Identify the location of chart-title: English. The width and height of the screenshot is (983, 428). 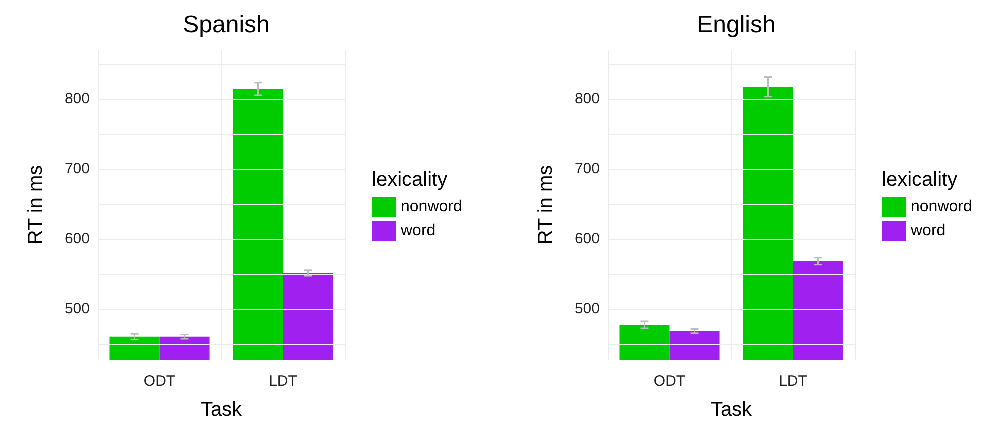
(736, 25).